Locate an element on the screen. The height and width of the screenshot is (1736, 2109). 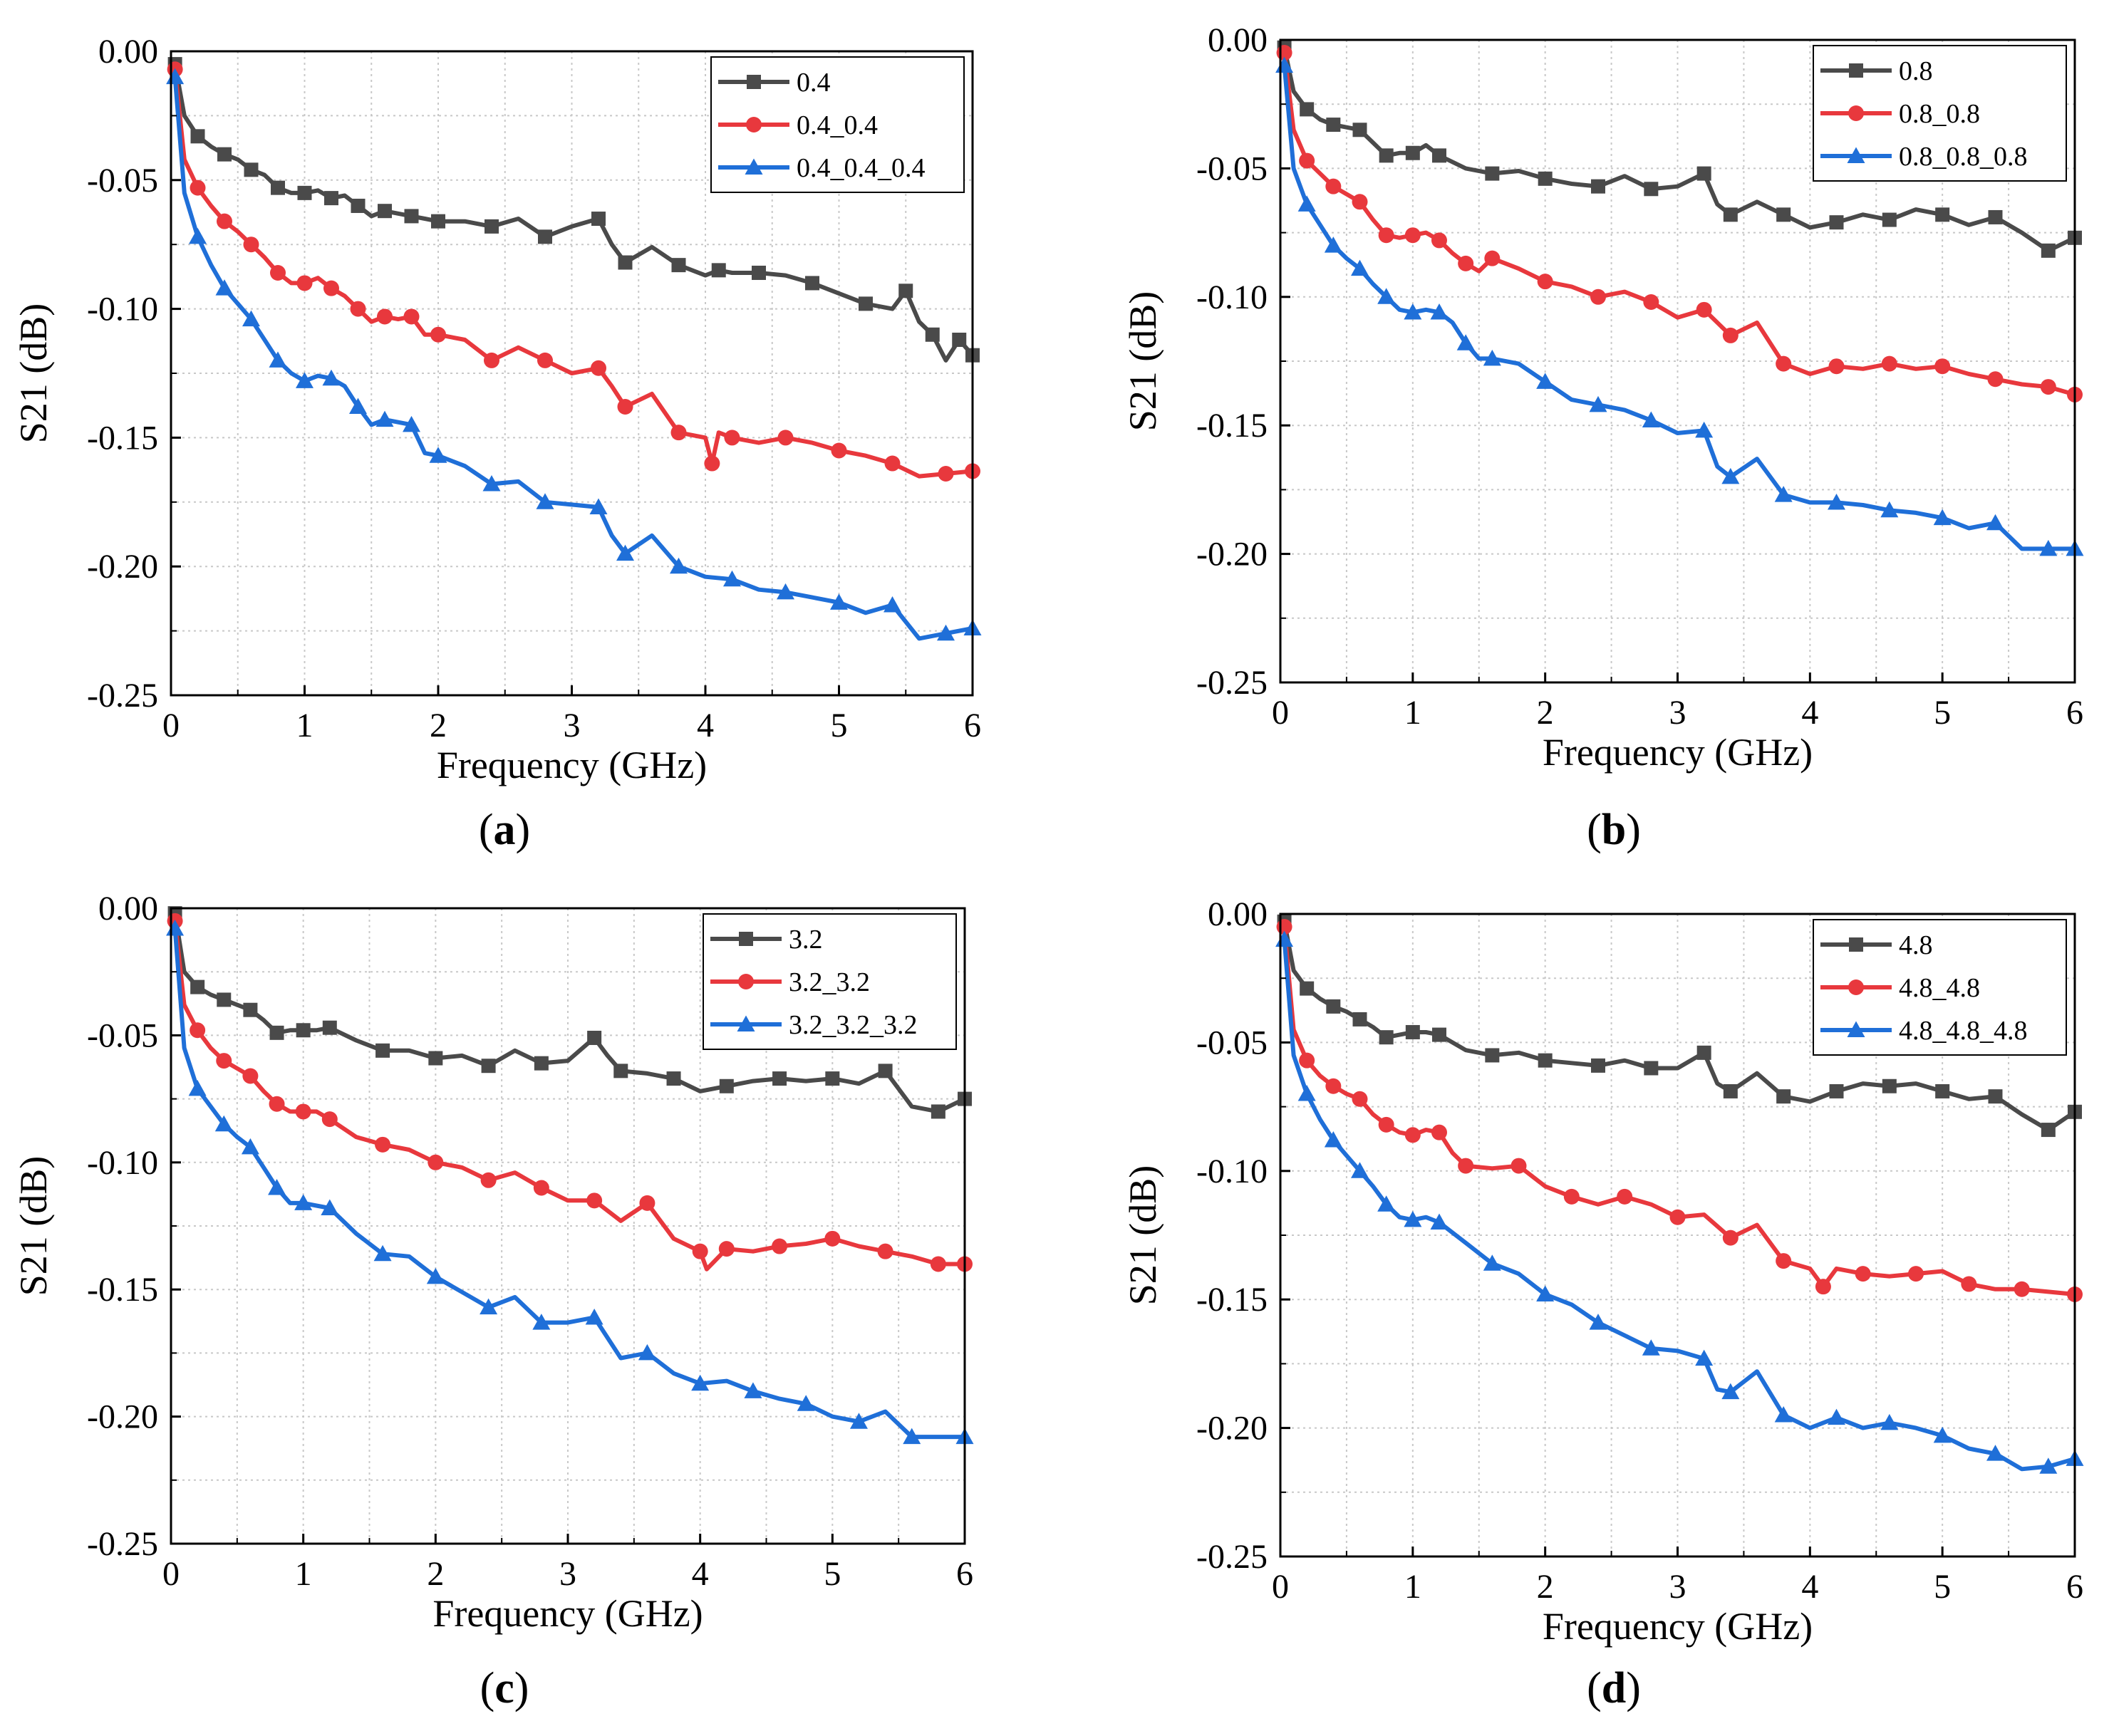
legend-label: 3.2_3.2 is located at coordinates (829, 982).